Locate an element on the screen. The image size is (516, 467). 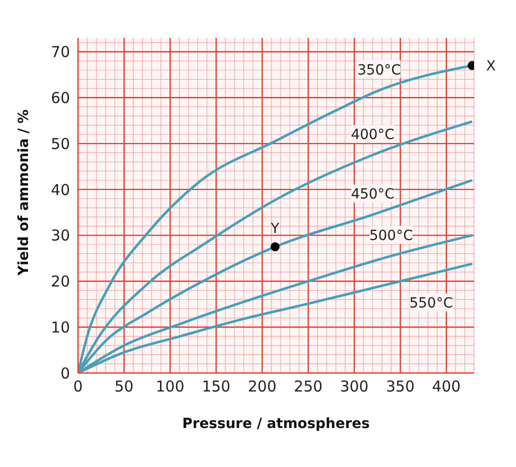
series-label: 400°C is located at coordinates (372, 135).